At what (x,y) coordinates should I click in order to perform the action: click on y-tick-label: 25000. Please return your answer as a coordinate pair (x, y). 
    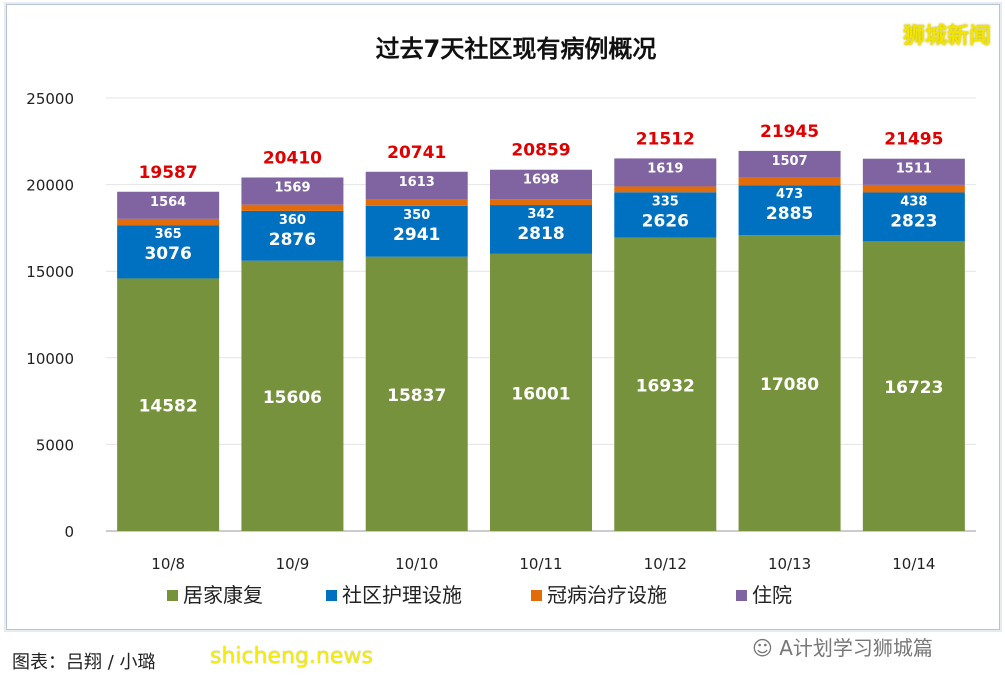
    Looking at the image, I should click on (50, 99).